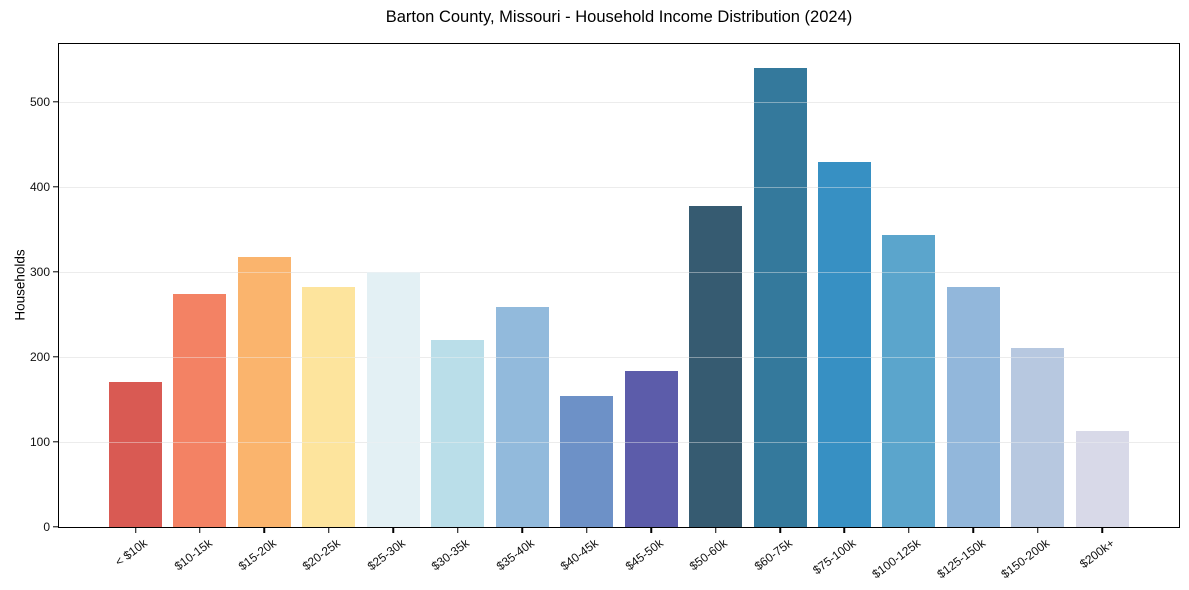 The width and height of the screenshot is (1189, 590). Describe the element at coordinates (257, 555) in the screenshot. I see `x-tick-label: $15-20k` at that location.